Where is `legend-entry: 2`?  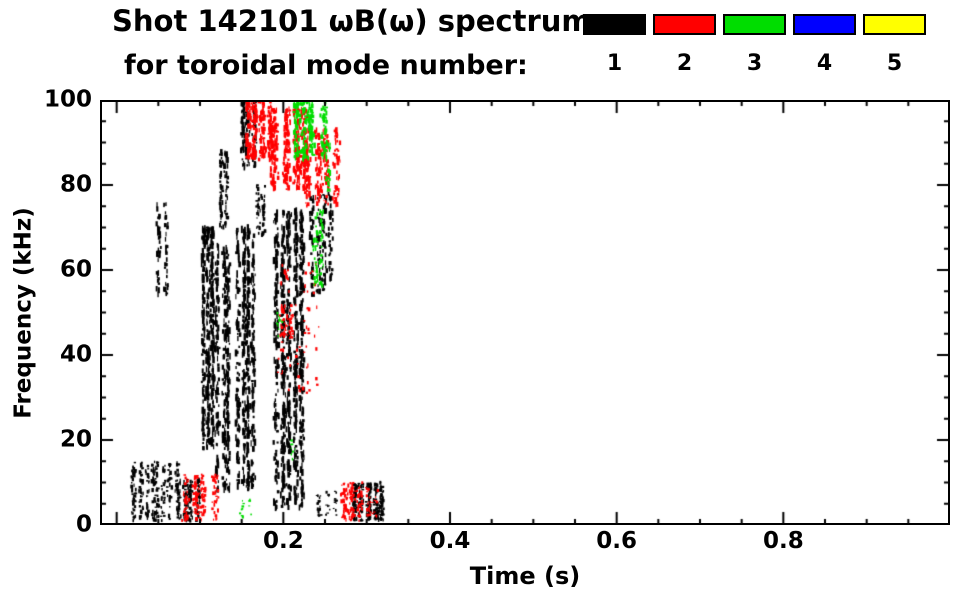
legend-entry: 2 is located at coordinates (684, 44).